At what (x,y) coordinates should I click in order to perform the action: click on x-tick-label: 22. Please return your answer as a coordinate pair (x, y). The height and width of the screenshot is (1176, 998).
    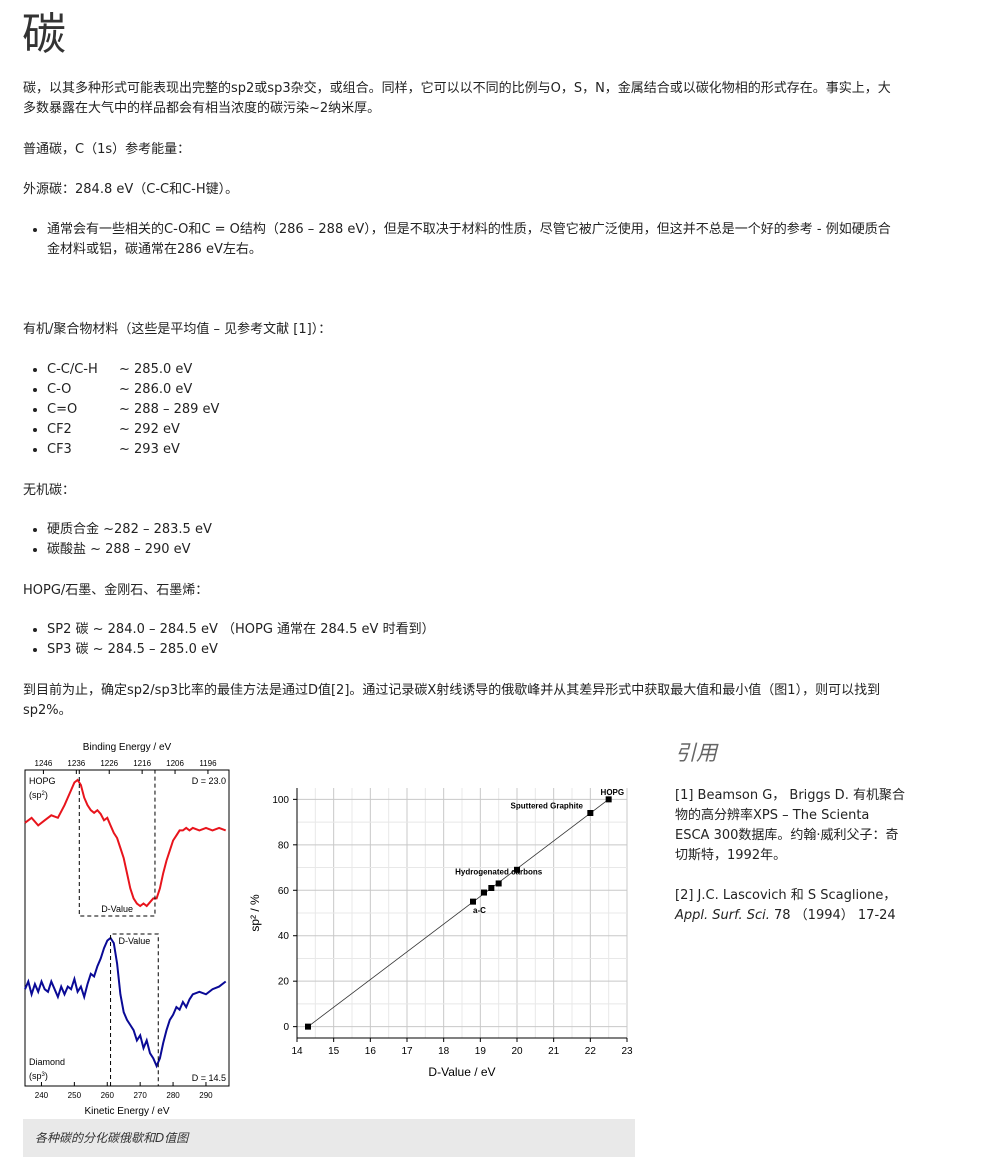
    Looking at the image, I should click on (591, 1051).